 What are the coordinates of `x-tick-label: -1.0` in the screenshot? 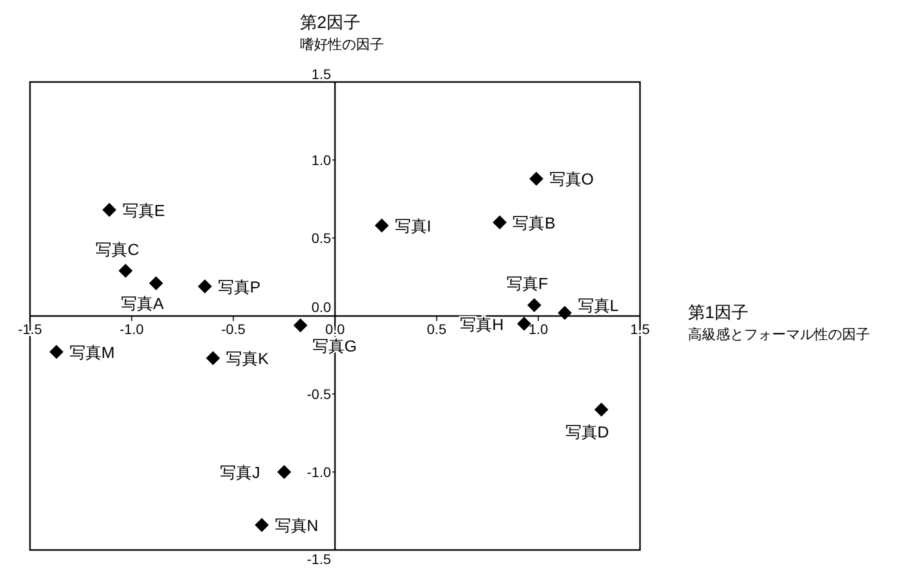 It's located at (132, 329).